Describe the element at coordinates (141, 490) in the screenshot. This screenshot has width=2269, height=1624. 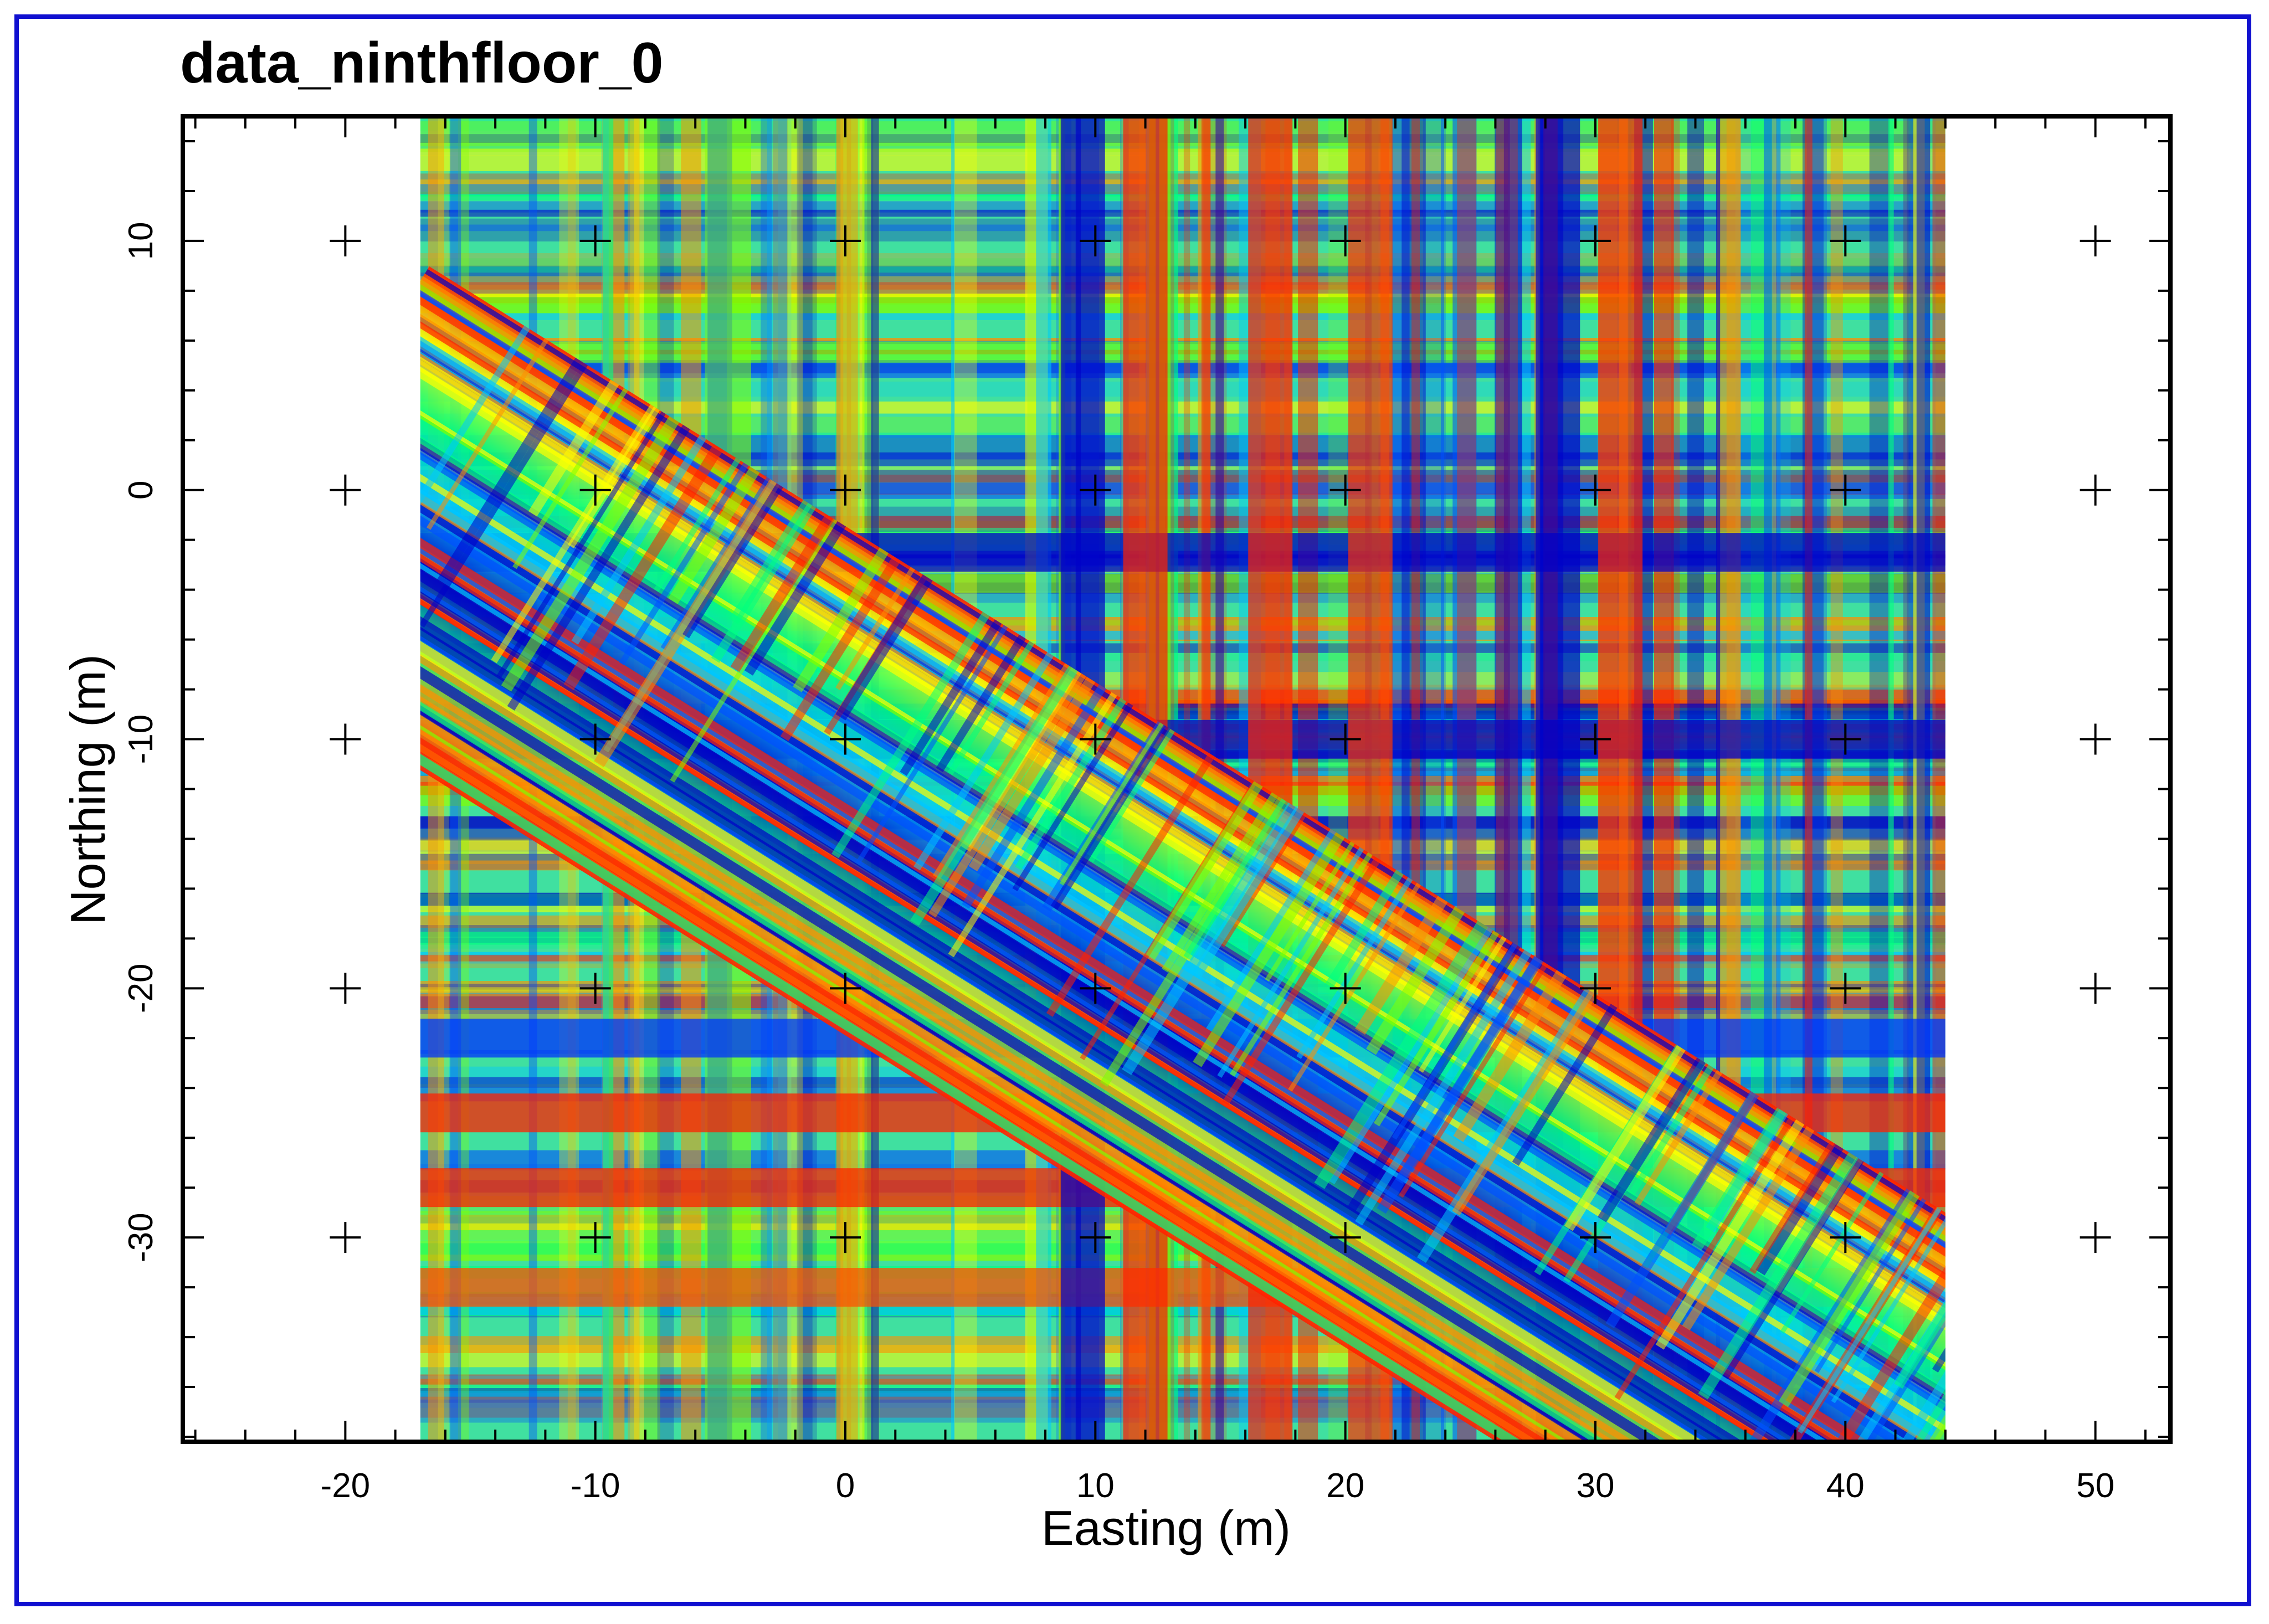
I see `y-tick-label: 0` at that location.